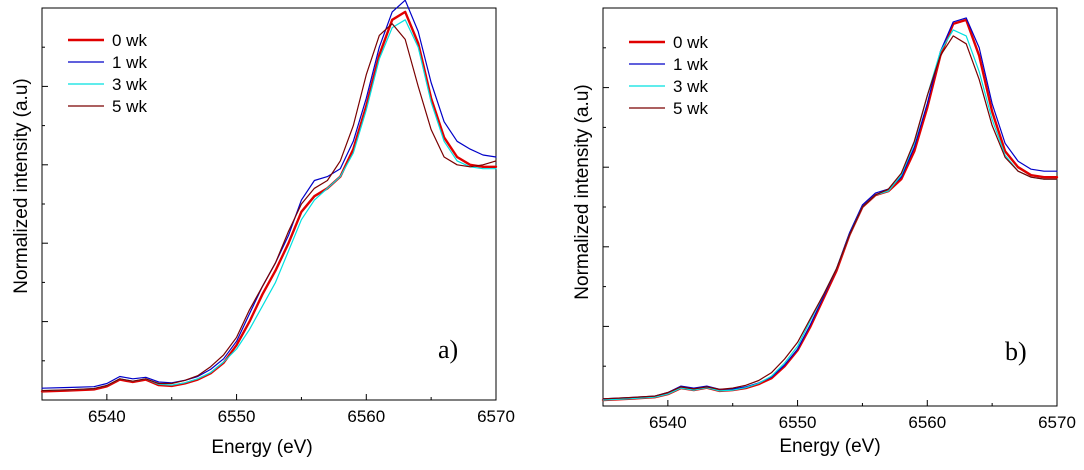  What do you see at coordinates (1016, 351) in the screenshot?
I see `panel-label: b)` at bounding box center [1016, 351].